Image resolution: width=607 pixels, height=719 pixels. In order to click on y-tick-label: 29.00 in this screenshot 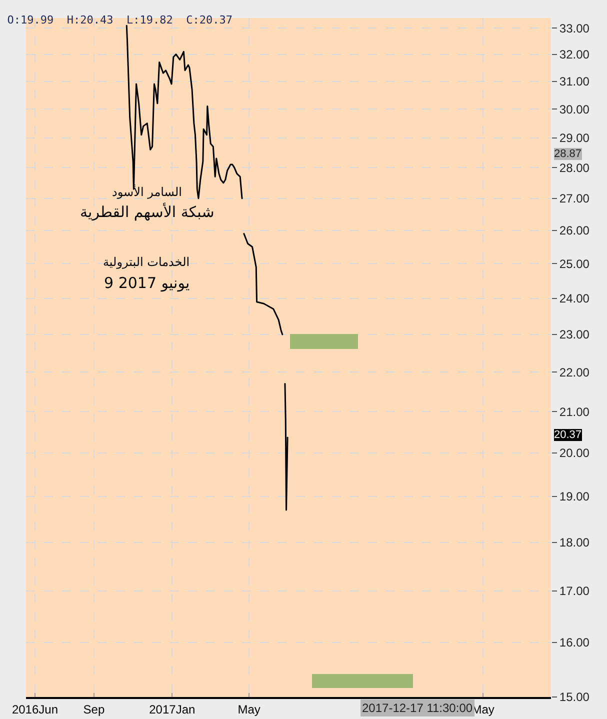, I will do `click(574, 138)`.